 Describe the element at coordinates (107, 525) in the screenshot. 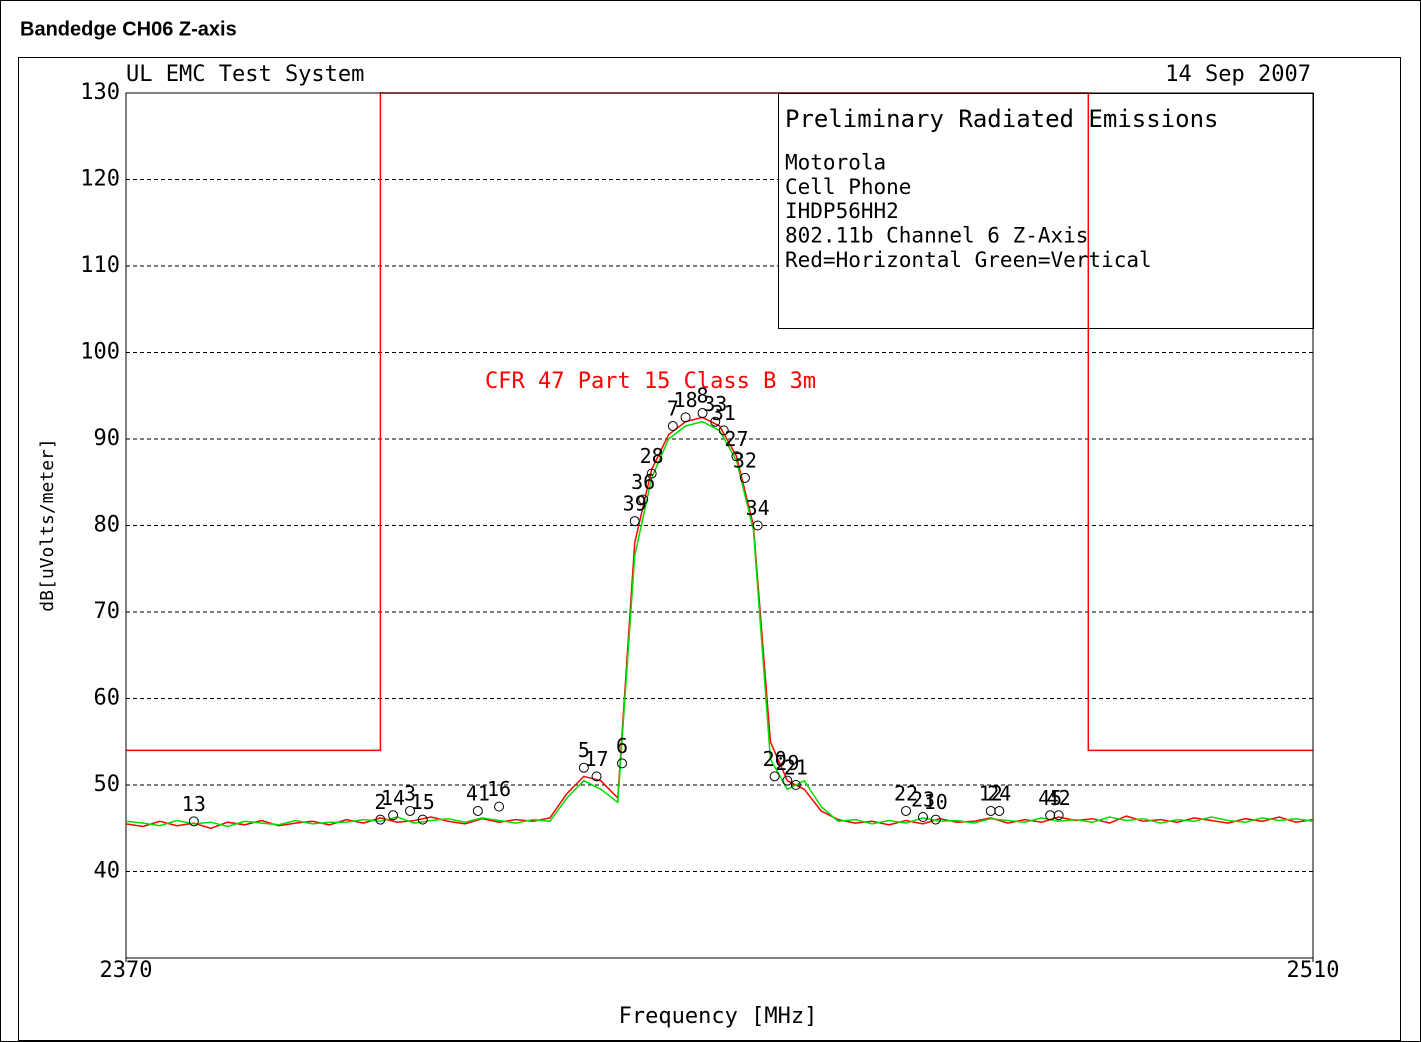

I see `y-tick-label: 80` at that location.